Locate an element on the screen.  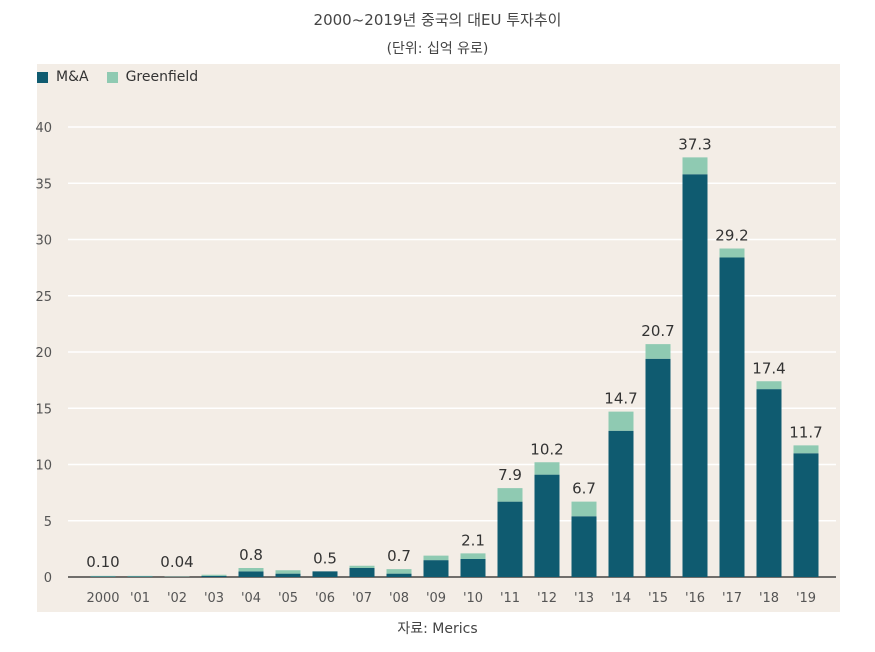
x-tick-label: '08 is located at coordinates (399, 598).